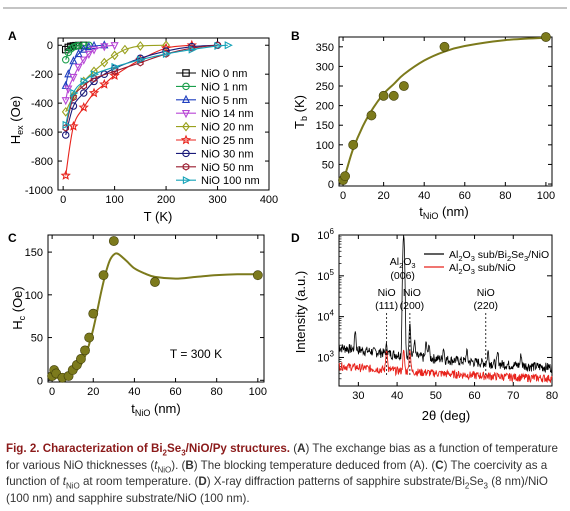 This screenshot has width=570, height=511. I want to click on annotation-part: 3, so click(413, 265).